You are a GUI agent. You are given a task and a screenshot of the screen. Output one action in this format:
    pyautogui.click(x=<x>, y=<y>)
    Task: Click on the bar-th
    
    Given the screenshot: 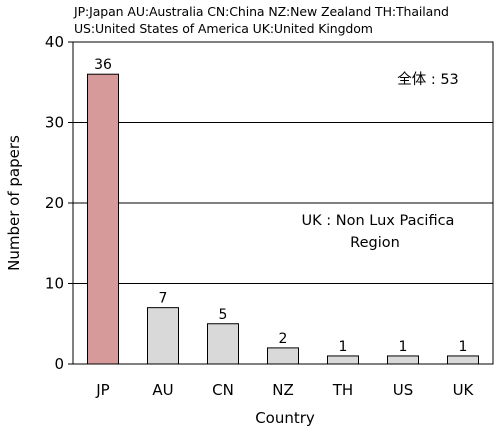 What is the action you would take?
    pyautogui.click(x=343, y=360)
    